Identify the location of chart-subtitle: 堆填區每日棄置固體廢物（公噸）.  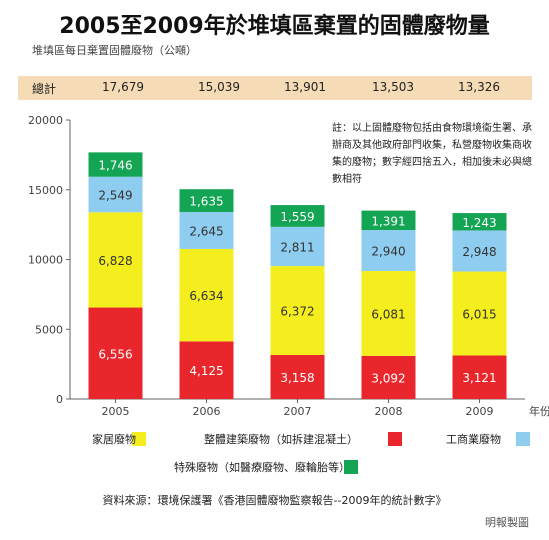
(114, 50).